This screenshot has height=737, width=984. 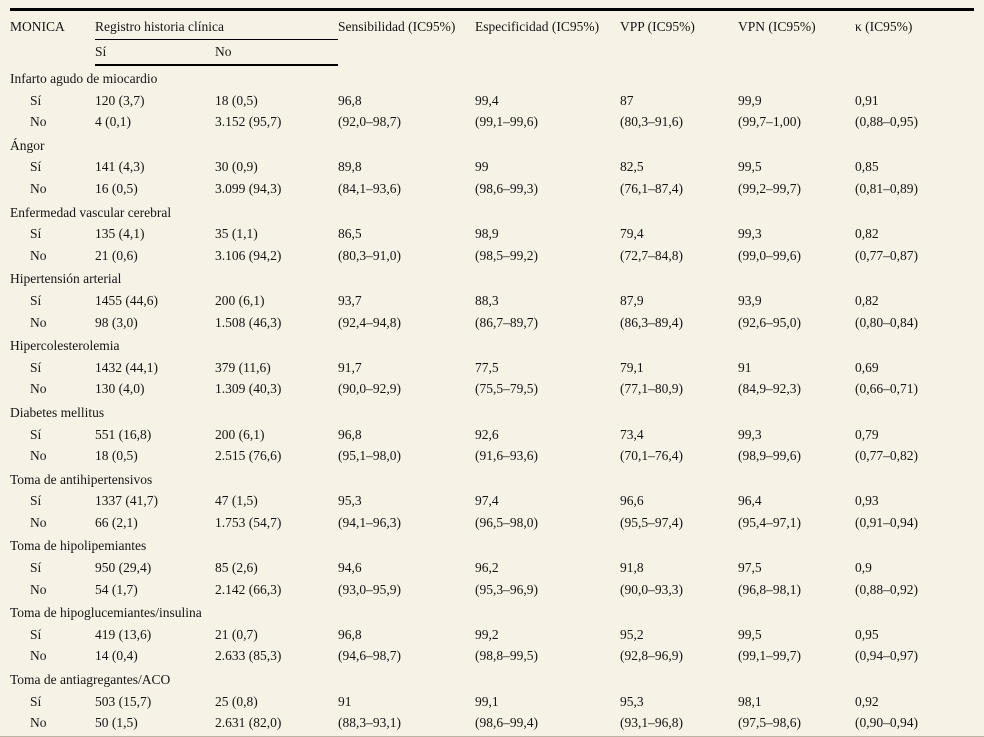 I want to click on cell-reg_no: 2.515 (76,6), so click(x=248, y=456).